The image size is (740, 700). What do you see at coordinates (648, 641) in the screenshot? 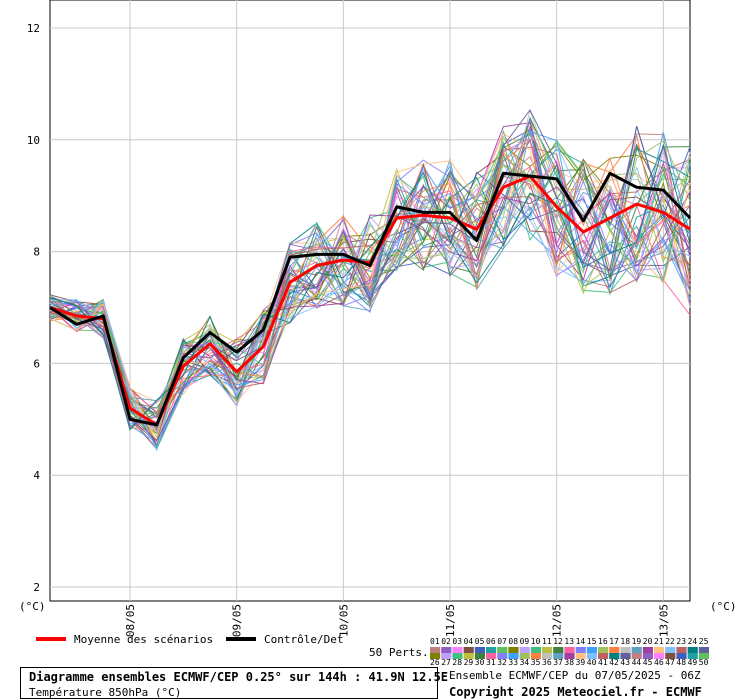
I see `member-number-top: 20` at bounding box center [648, 641].